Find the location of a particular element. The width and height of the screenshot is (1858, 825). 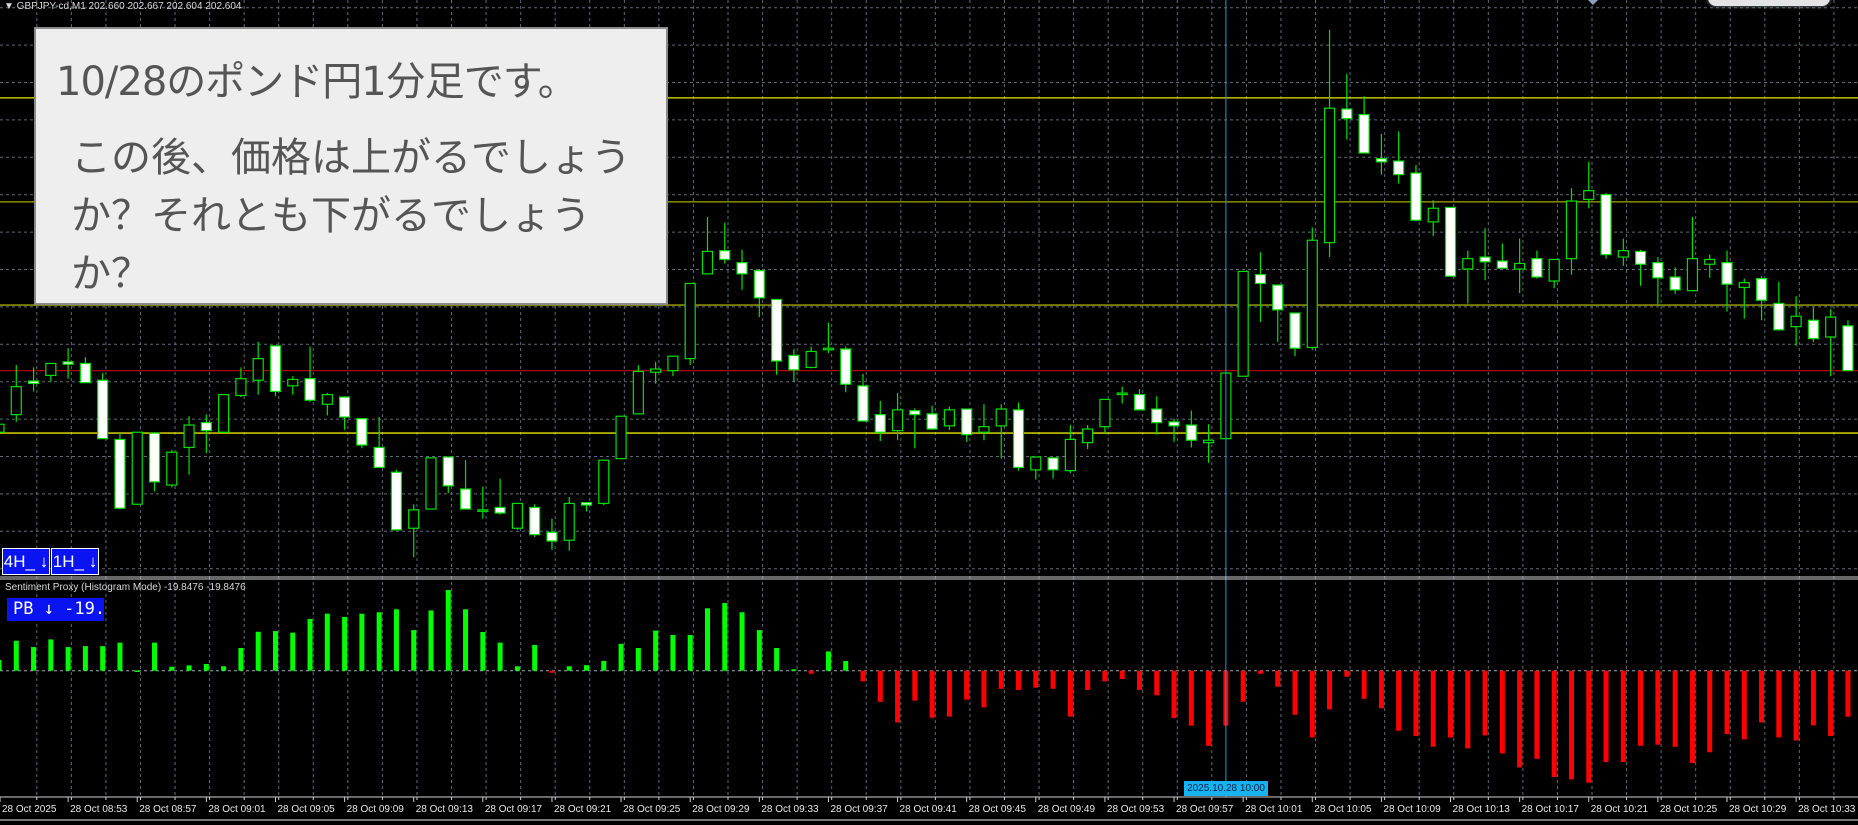

time-axis-label: 28 Oct 09:21 is located at coordinates (583, 809).